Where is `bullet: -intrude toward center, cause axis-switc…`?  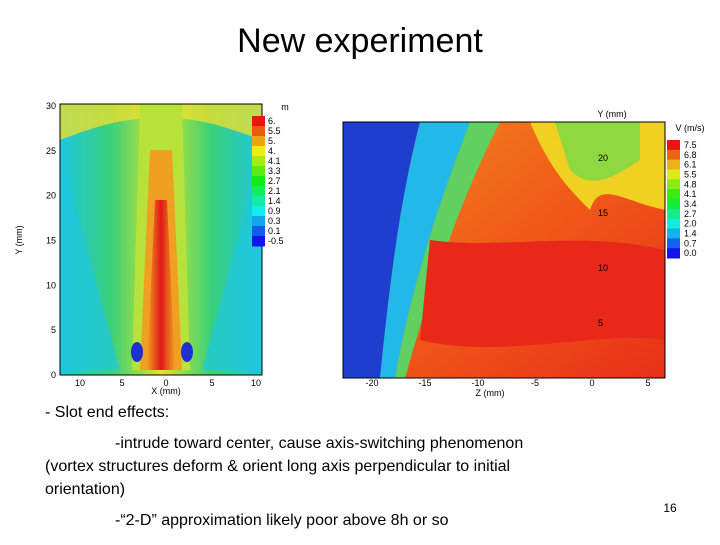 bullet: -intrude toward center, cause axis-switc… is located at coordinates (319, 443).